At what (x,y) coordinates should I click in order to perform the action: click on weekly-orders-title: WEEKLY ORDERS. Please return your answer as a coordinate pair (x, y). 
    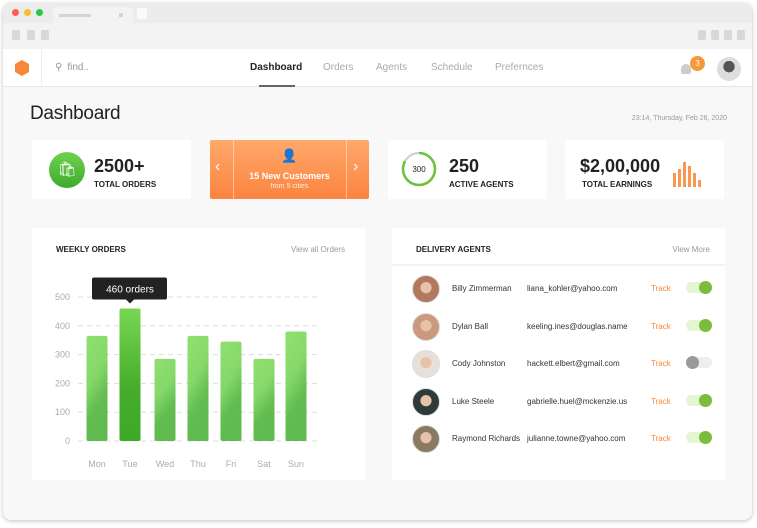
    Looking at the image, I should click on (91, 249).